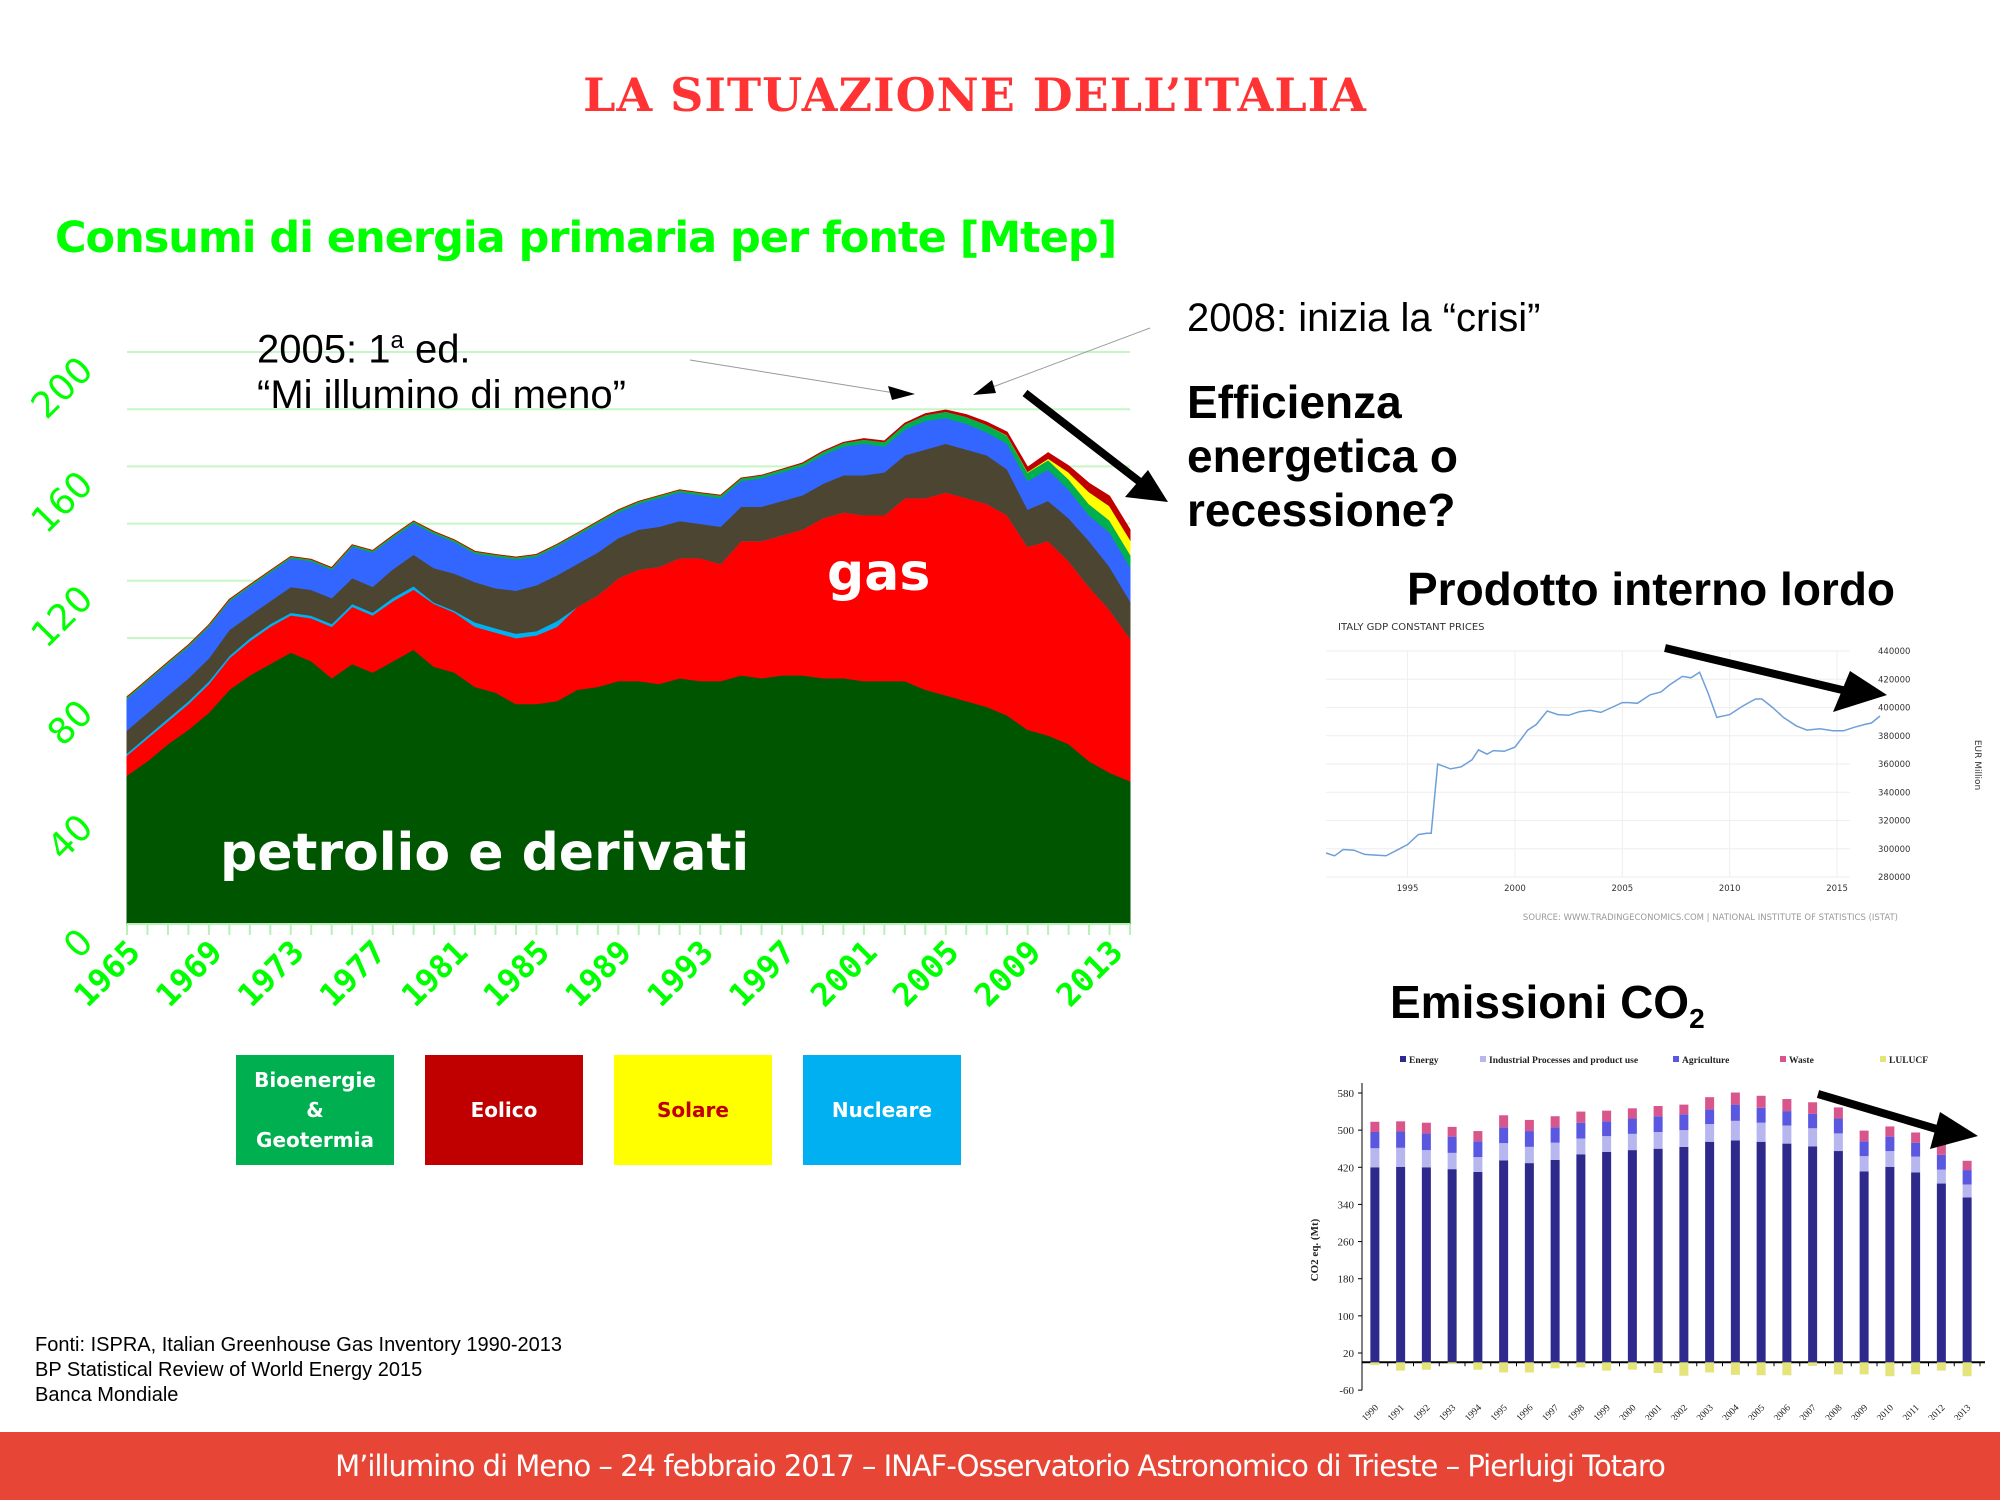 Image resolution: width=2000 pixels, height=1500 pixels. I want to click on gdp-chart-title: ITALY GDP CONSTANT PRICES, so click(1411, 627).